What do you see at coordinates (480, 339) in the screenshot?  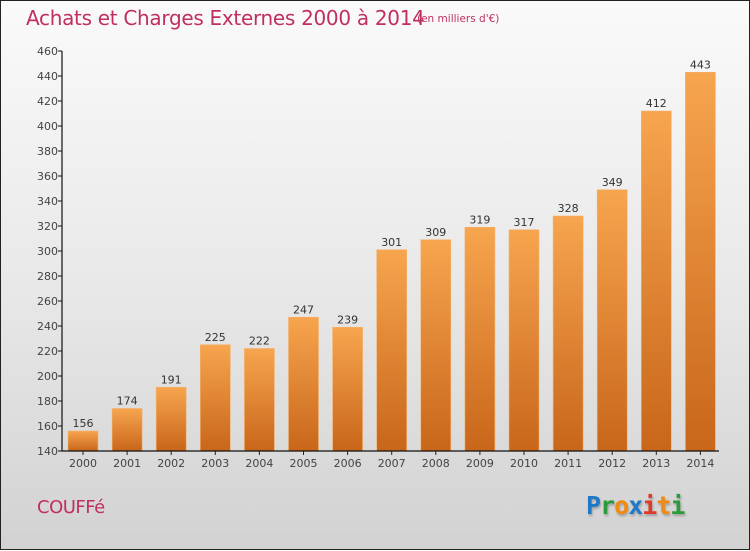 I see `bar-2009` at bounding box center [480, 339].